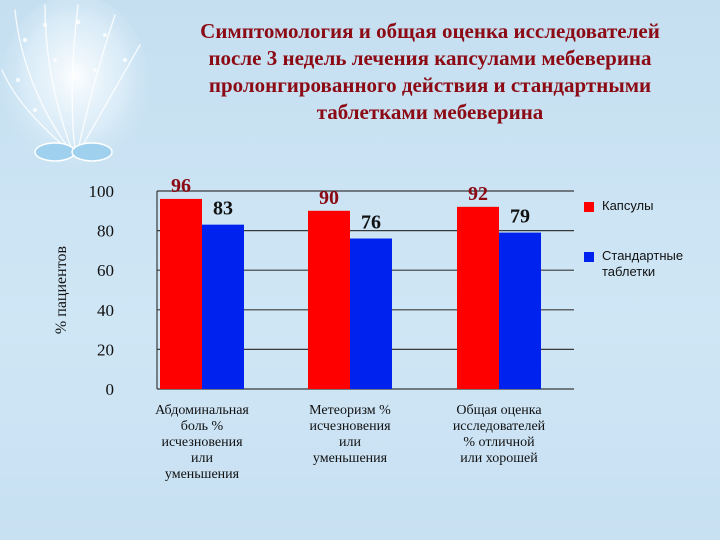  What do you see at coordinates (430, 112) in the screenshot?
I see `title-line: таблетками мебеверина` at bounding box center [430, 112].